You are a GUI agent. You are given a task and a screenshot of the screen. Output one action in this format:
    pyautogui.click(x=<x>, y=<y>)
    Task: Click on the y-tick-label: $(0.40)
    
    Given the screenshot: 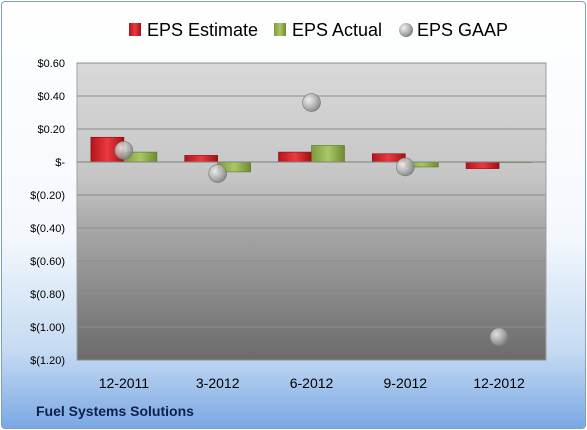 What is the action you would take?
    pyautogui.click(x=47, y=229)
    